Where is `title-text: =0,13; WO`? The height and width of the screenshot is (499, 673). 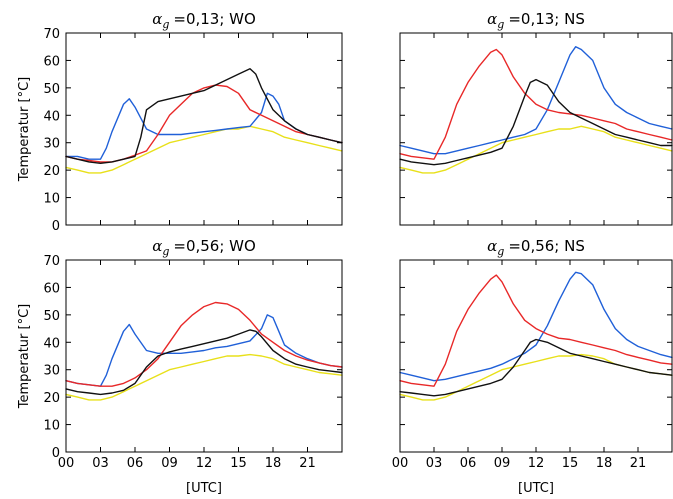
title-text: =0,13; WO is located at coordinates (214, 19).